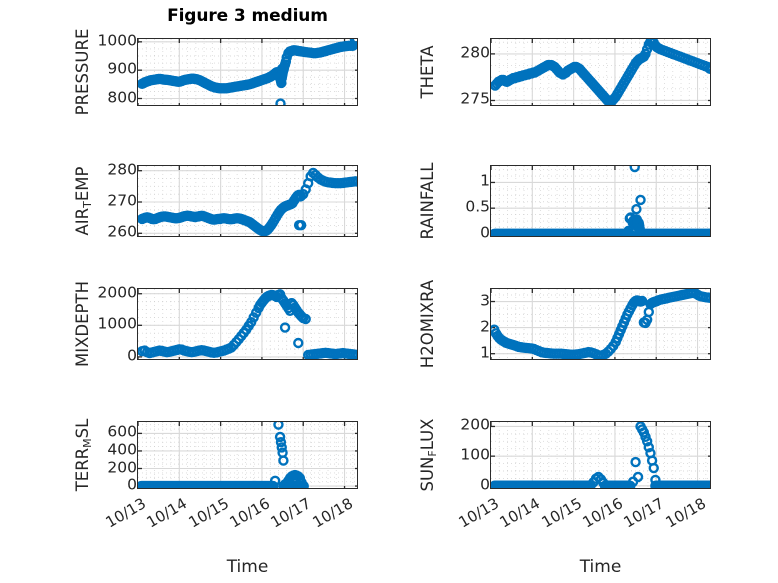  I want to click on y-axis-label-h2o_mixing_ratio: H2OMIXRA, so click(427, 324).